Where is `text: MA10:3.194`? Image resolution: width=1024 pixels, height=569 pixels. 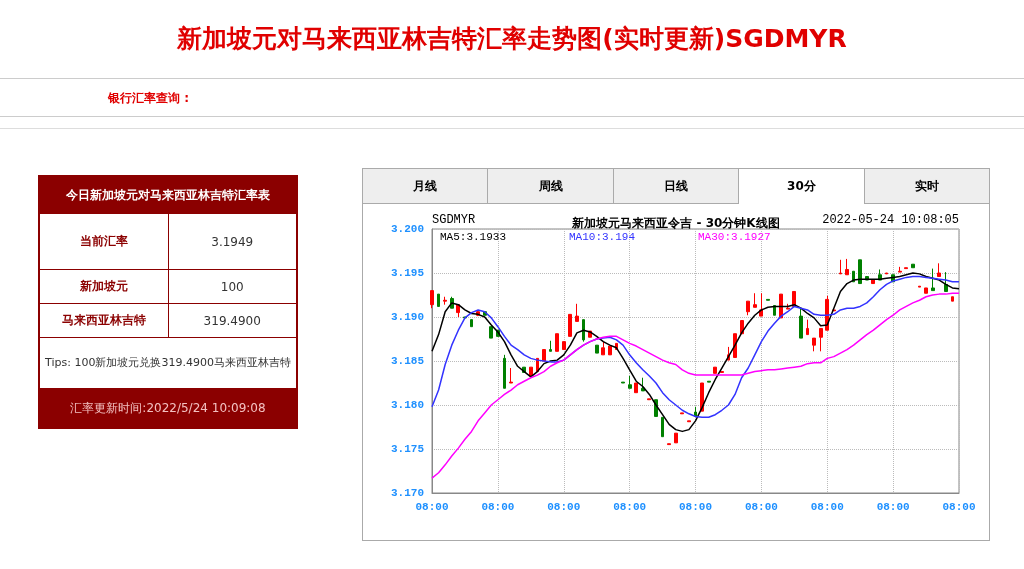
text: MA10:3.194 is located at coordinates (602, 237).